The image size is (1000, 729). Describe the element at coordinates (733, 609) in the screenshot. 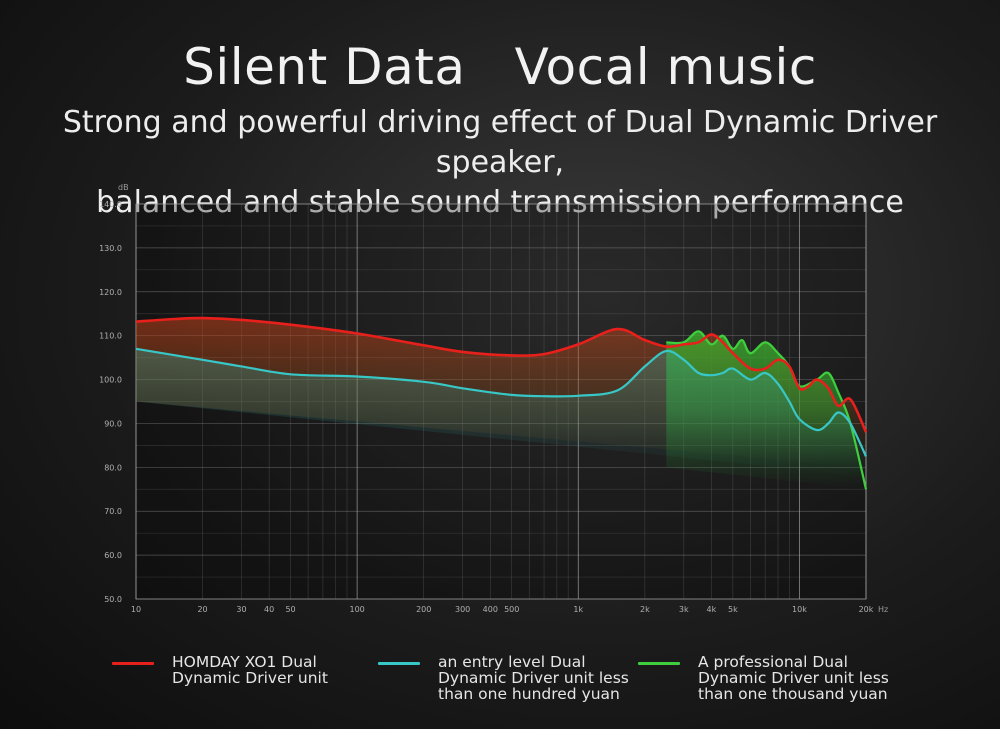

I see `x-tick-label: 5k` at that location.